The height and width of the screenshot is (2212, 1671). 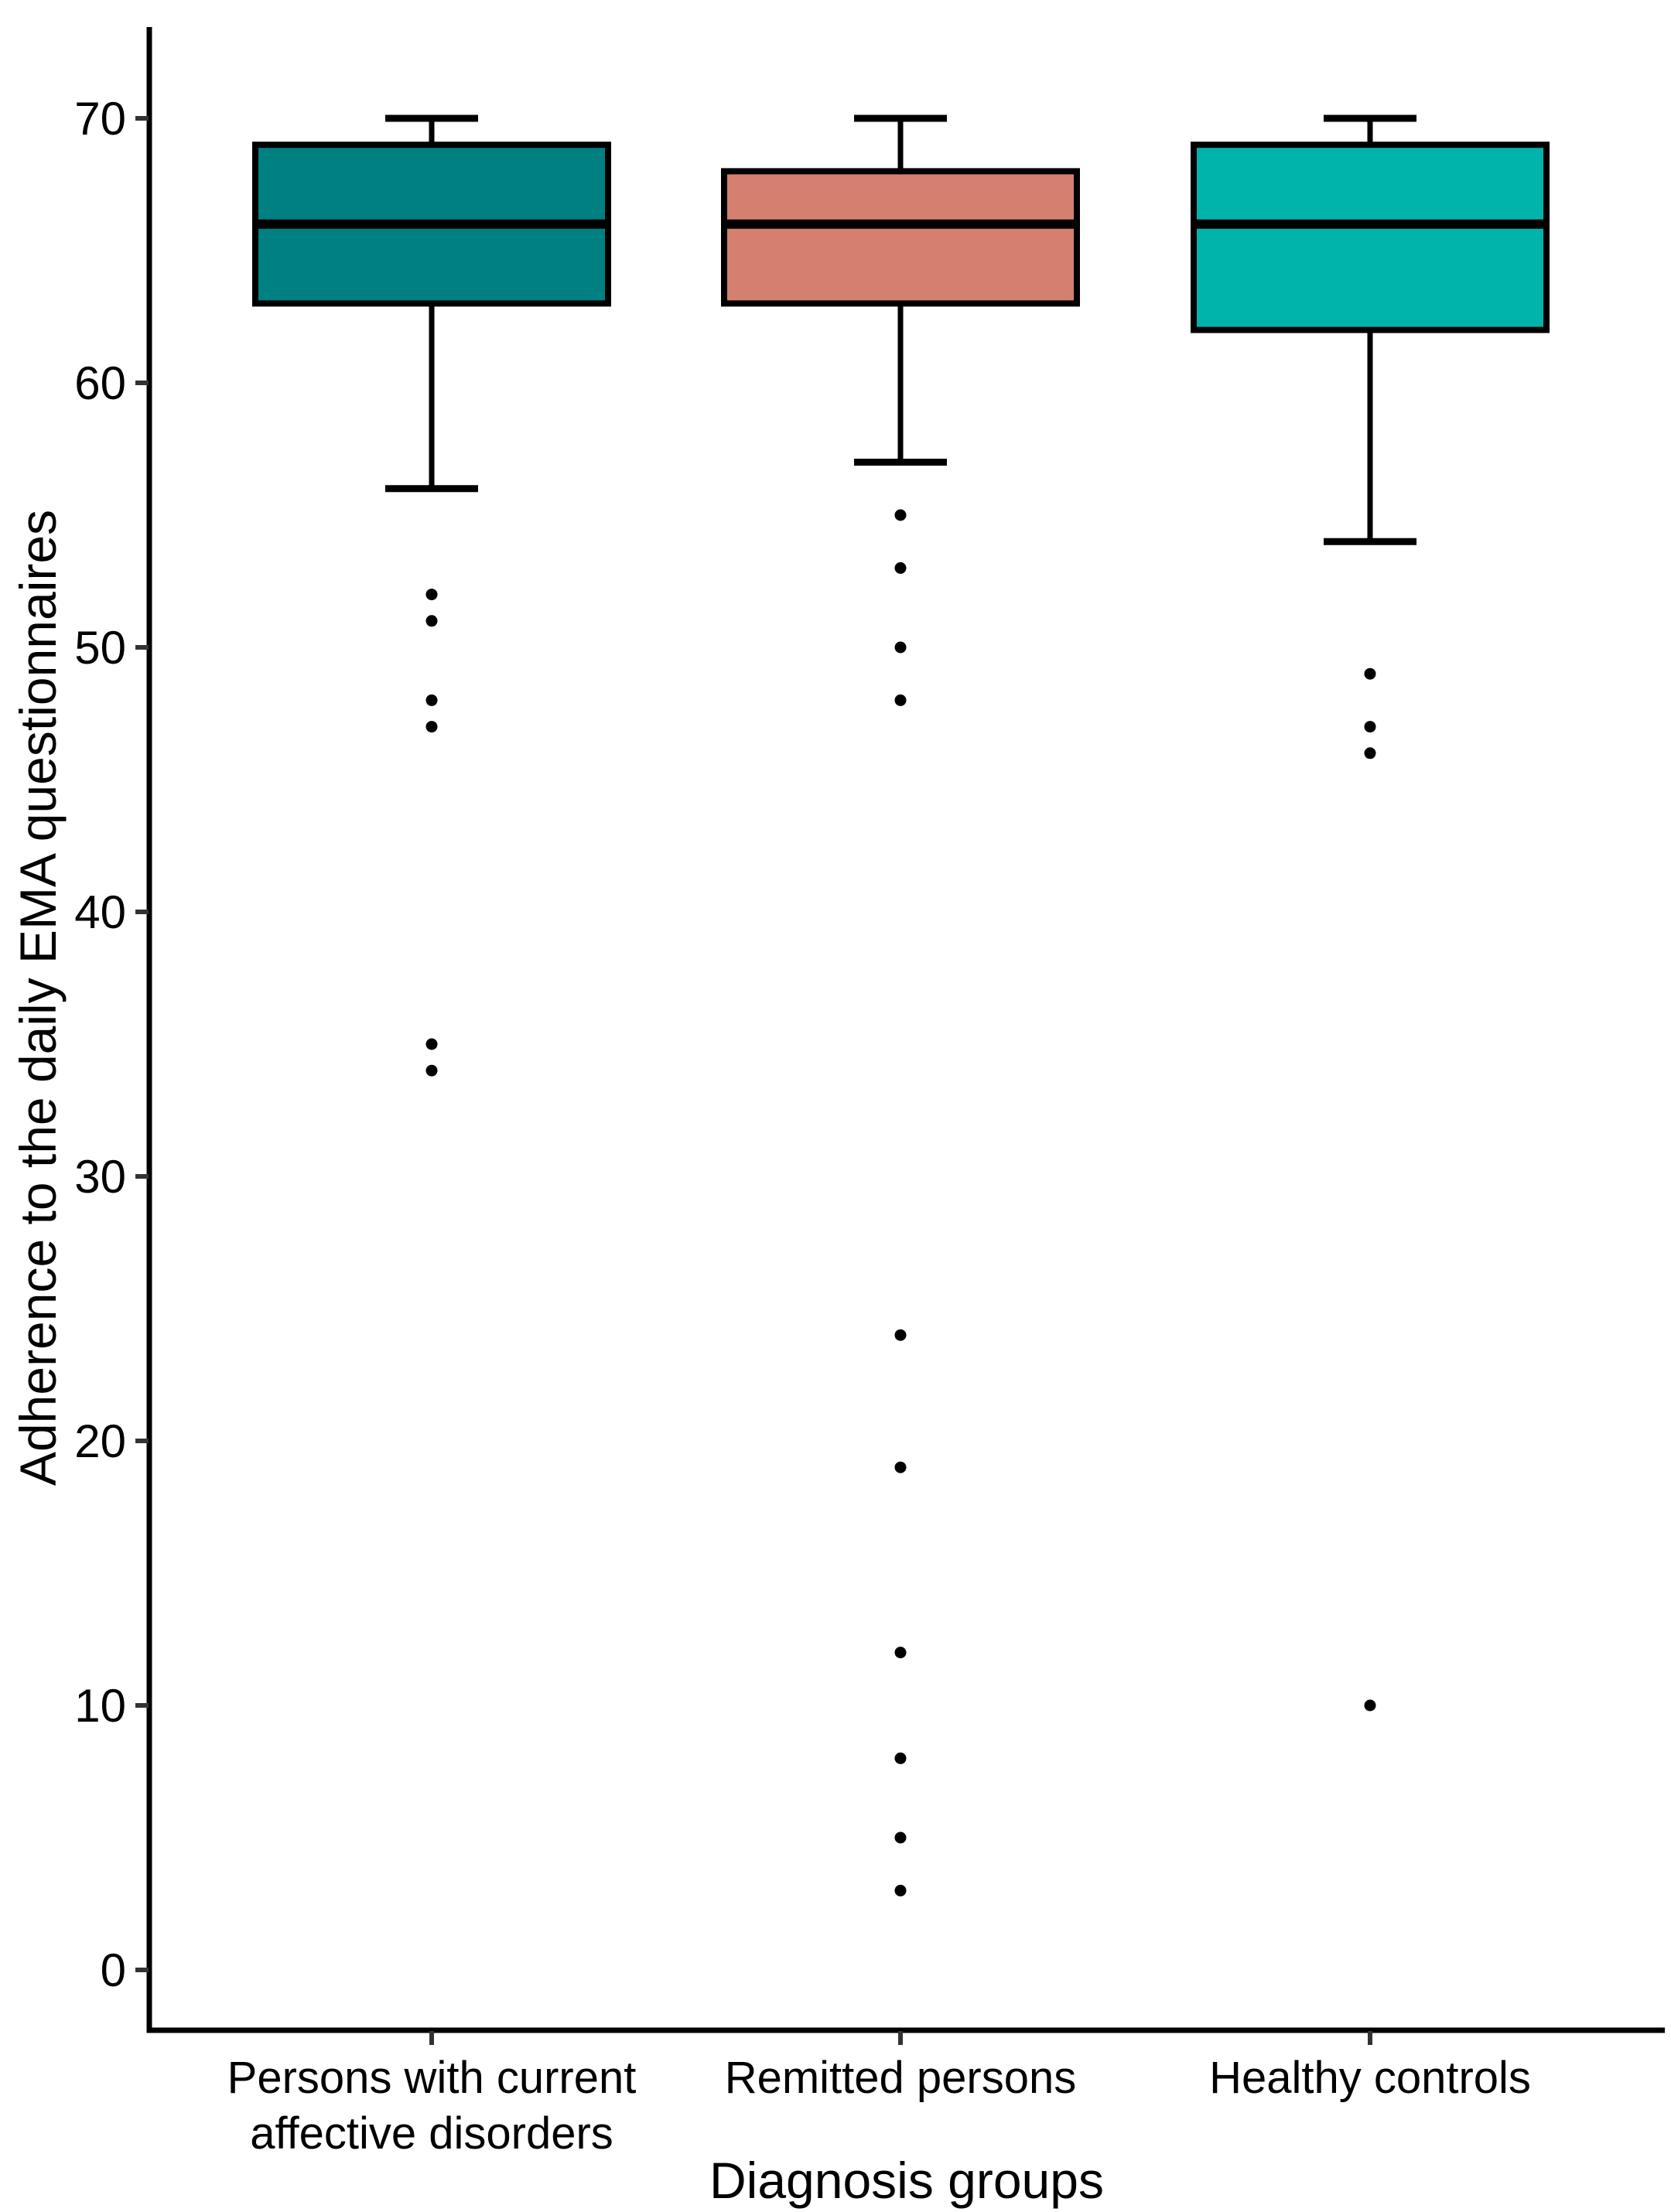 I want to click on x-axis-title: Diagnosis groups, so click(x=906, y=2180).